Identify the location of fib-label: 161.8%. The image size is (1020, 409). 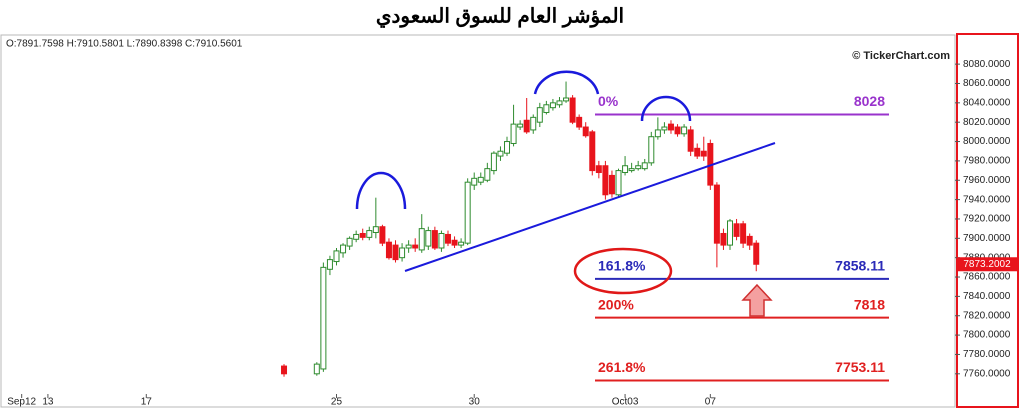
(622, 266).